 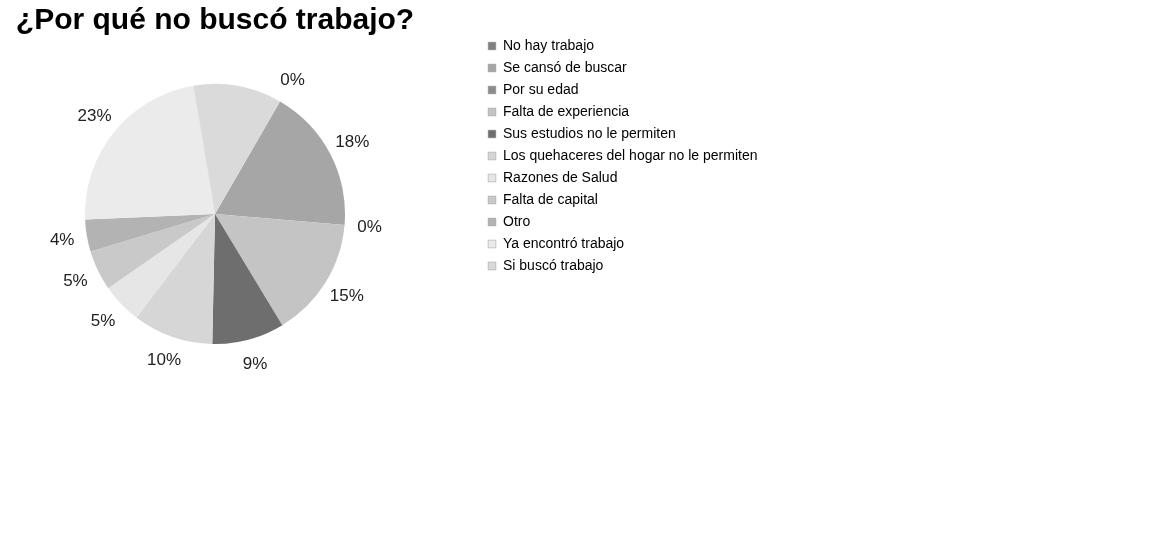 What do you see at coordinates (565, 67) in the screenshot?
I see `legend-label: Se cansó de buscar` at bounding box center [565, 67].